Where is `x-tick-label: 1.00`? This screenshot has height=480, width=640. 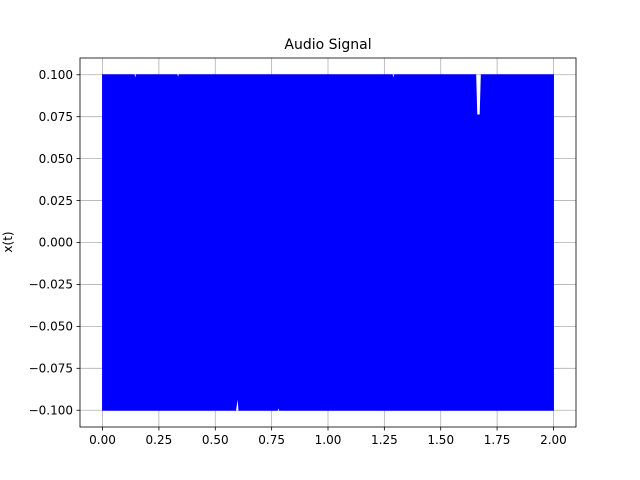 x-tick-label: 1.00 is located at coordinates (328, 440).